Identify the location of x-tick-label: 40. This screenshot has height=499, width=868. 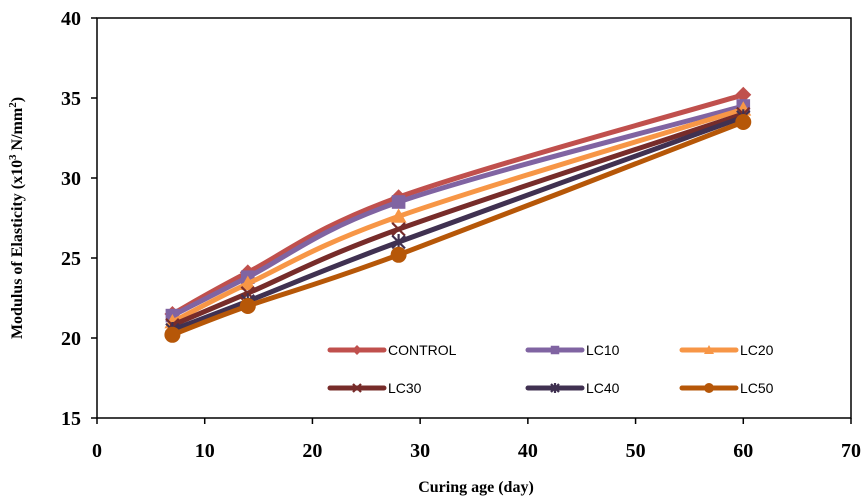
(528, 451).